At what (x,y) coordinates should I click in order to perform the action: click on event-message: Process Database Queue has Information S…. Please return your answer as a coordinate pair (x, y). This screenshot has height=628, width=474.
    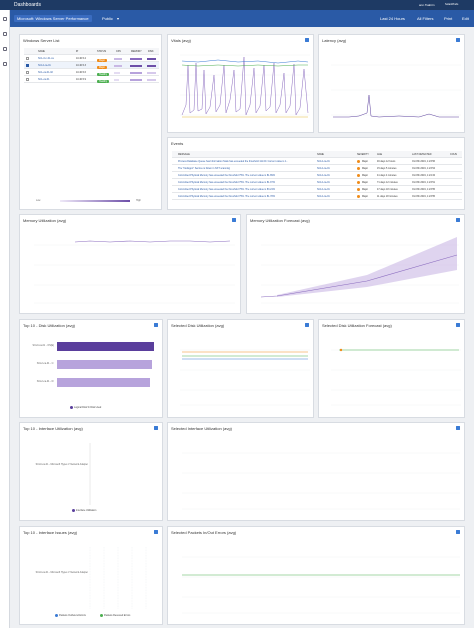
    Looking at the image, I should click on (233, 161).